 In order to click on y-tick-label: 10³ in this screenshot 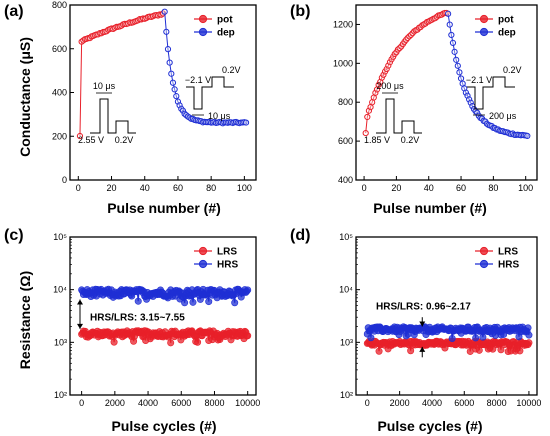, I will do `click(60, 342)`.